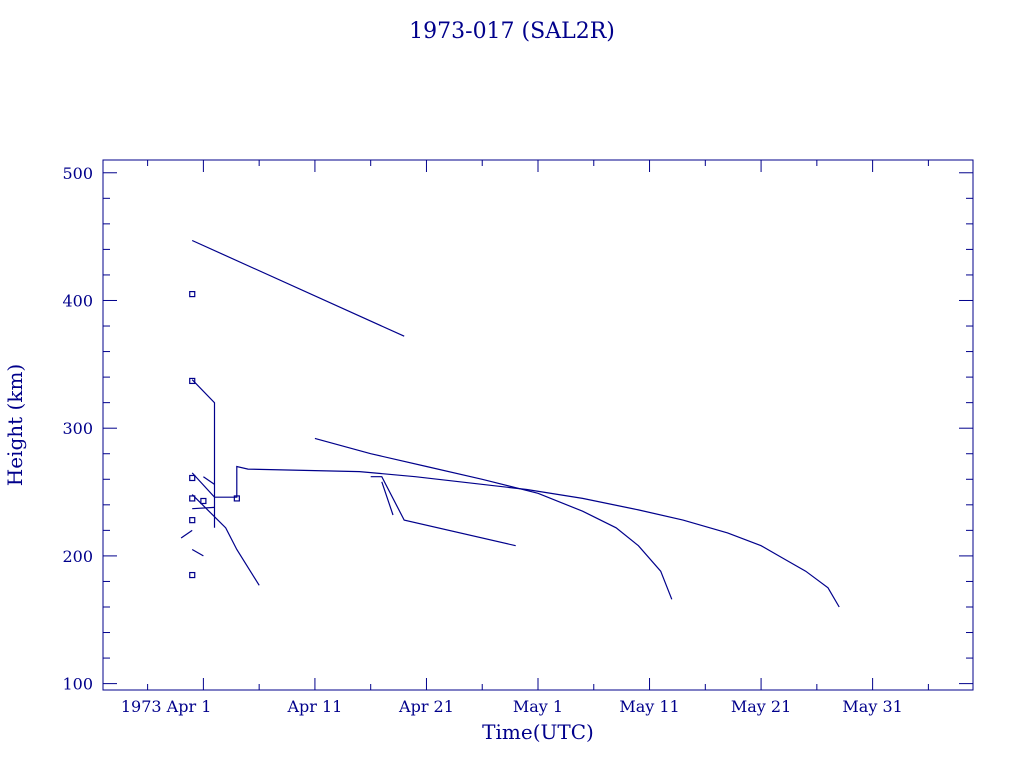  I want to click on x-tick-label: May 1, so click(538, 706).